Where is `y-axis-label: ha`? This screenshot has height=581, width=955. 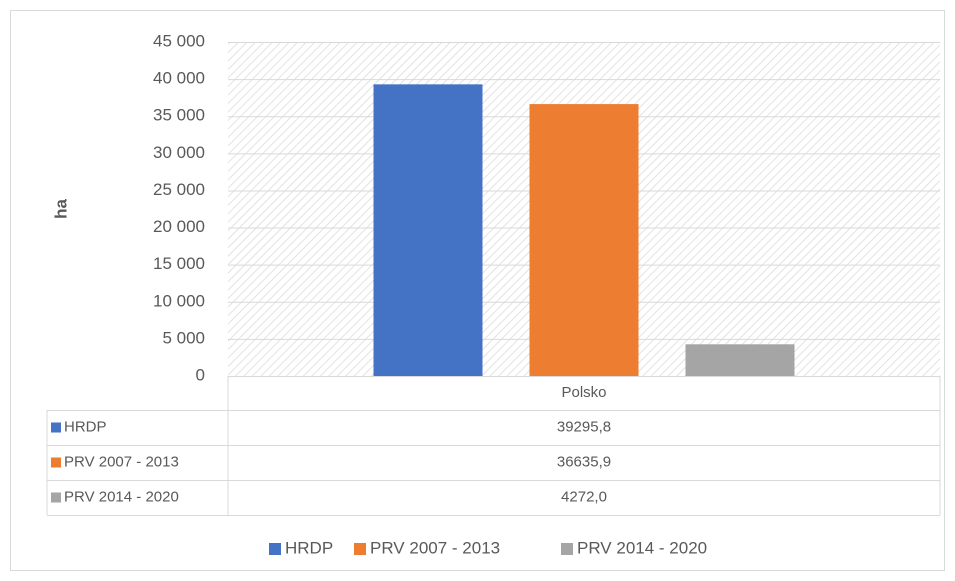 y-axis-label: ha is located at coordinates (60, 209).